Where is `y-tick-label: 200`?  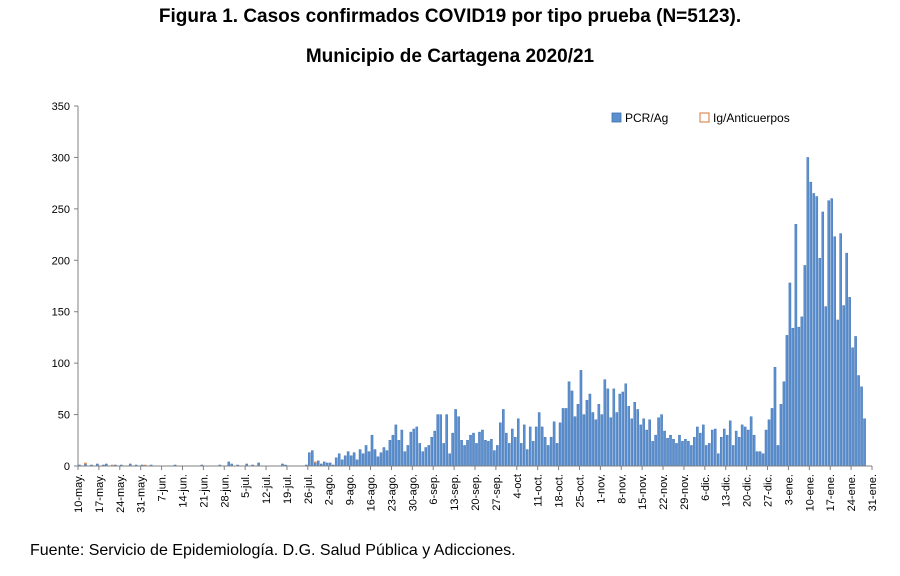 y-tick-label: 200 is located at coordinates (61, 261).